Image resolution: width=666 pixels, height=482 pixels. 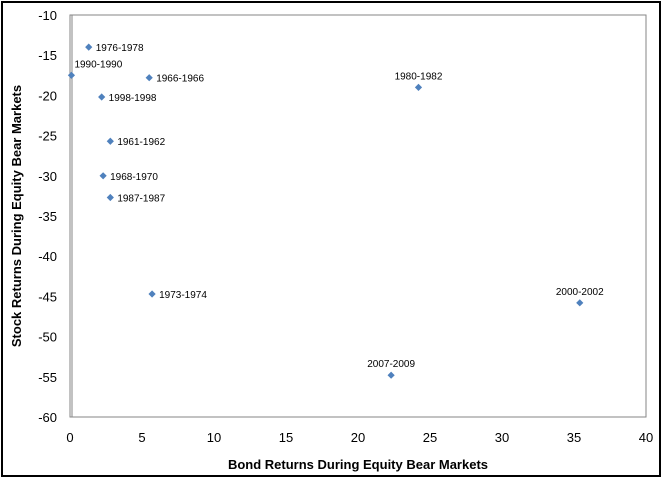 What do you see at coordinates (133, 98) in the screenshot?
I see `data-point-label: 1998-1998` at bounding box center [133, 98].